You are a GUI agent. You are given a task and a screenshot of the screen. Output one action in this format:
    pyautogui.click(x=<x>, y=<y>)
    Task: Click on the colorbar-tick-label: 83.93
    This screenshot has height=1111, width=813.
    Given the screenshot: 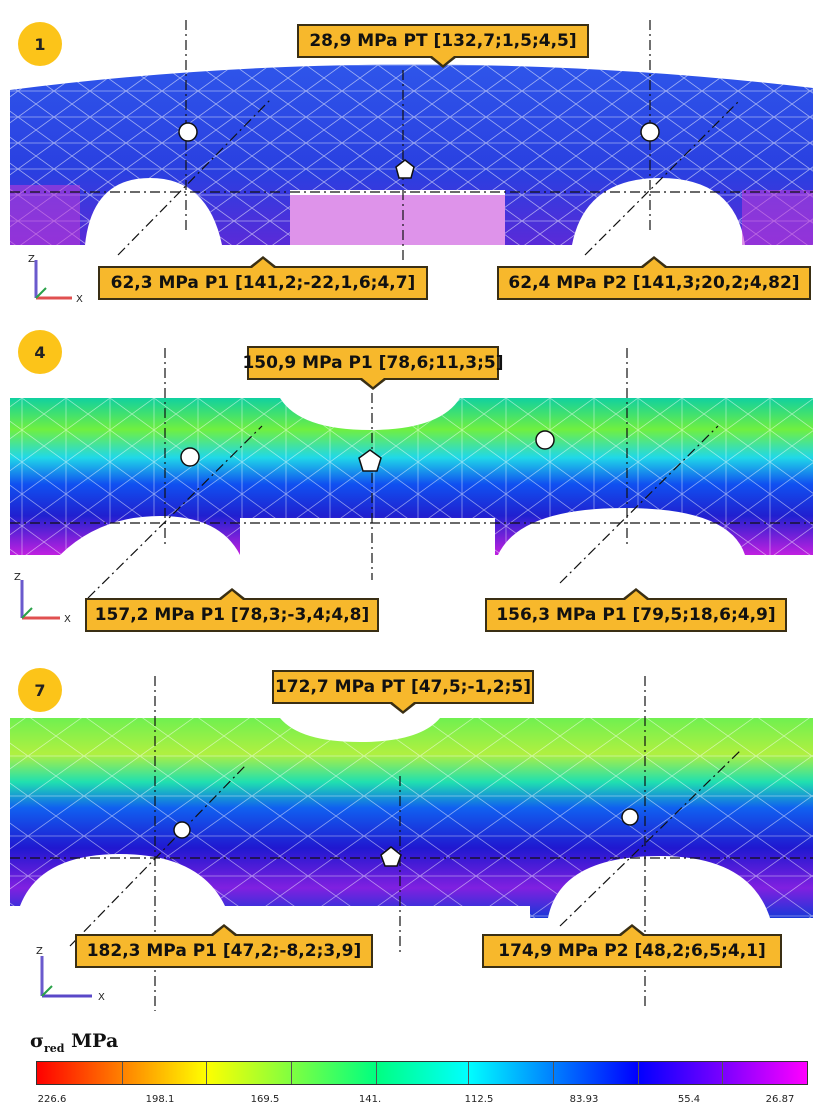 What is the action you would take?
    pyautogui.click(x=584, y=1099)
    